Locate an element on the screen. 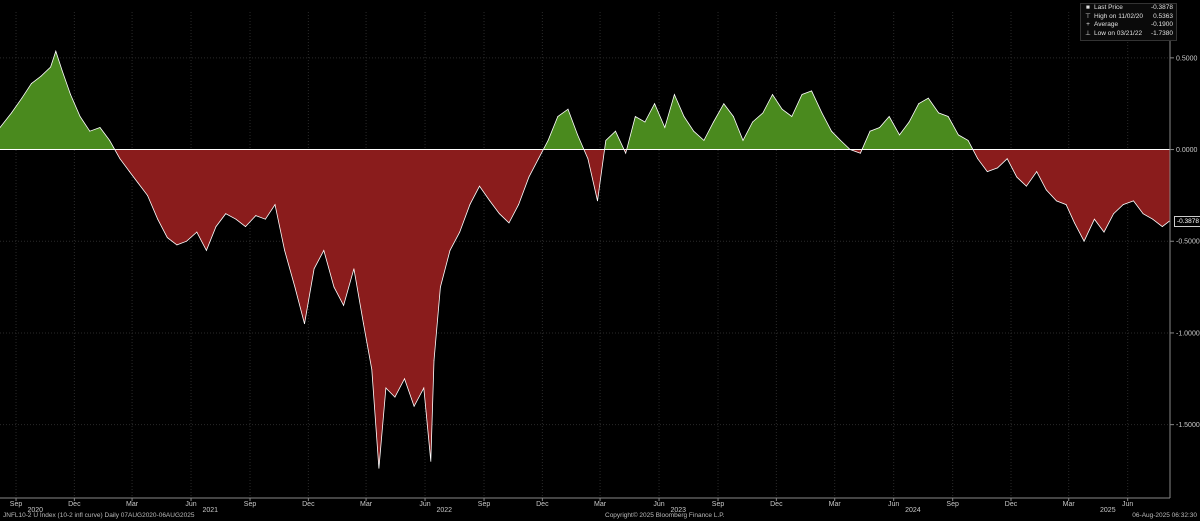 The width and height of the screenshot is (1200, 521). year-label: 2020 is located at coordinates (35, 510).